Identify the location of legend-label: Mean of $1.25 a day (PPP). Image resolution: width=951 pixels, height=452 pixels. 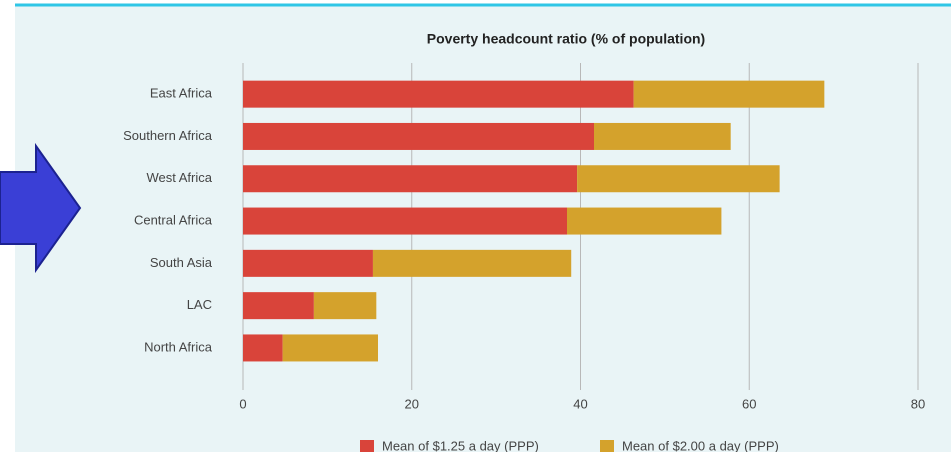
(460, 445).